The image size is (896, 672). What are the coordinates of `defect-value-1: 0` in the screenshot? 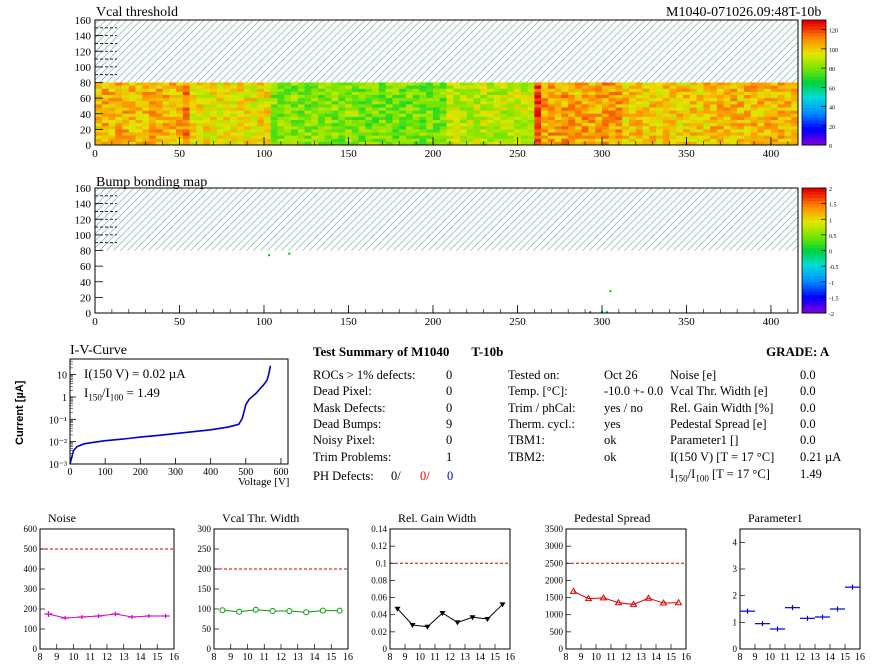 It's located at (449, 391).